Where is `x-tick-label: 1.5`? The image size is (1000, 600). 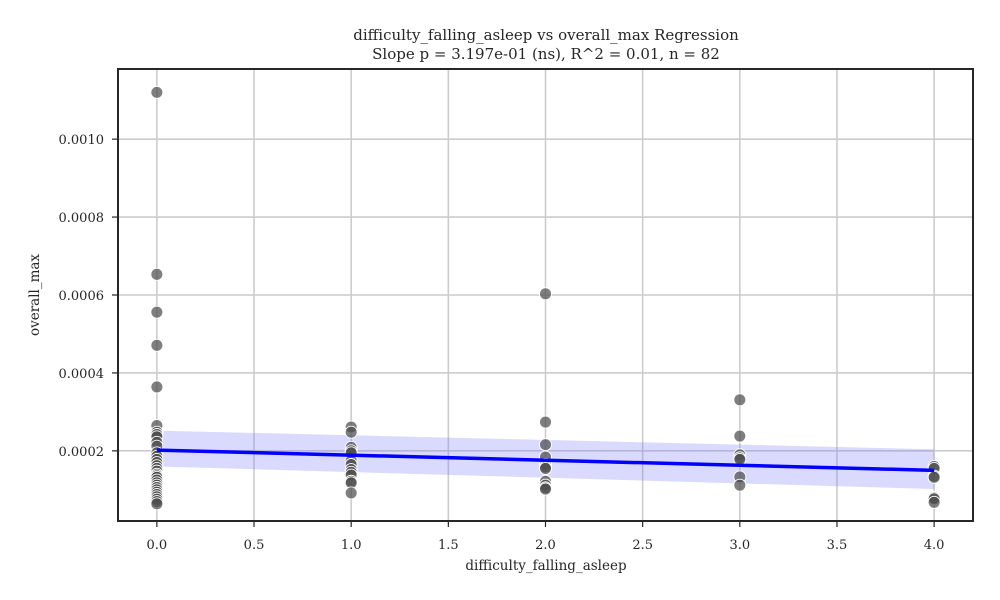
x-tick-label: 1.5 is located at coordinates (448, 545).